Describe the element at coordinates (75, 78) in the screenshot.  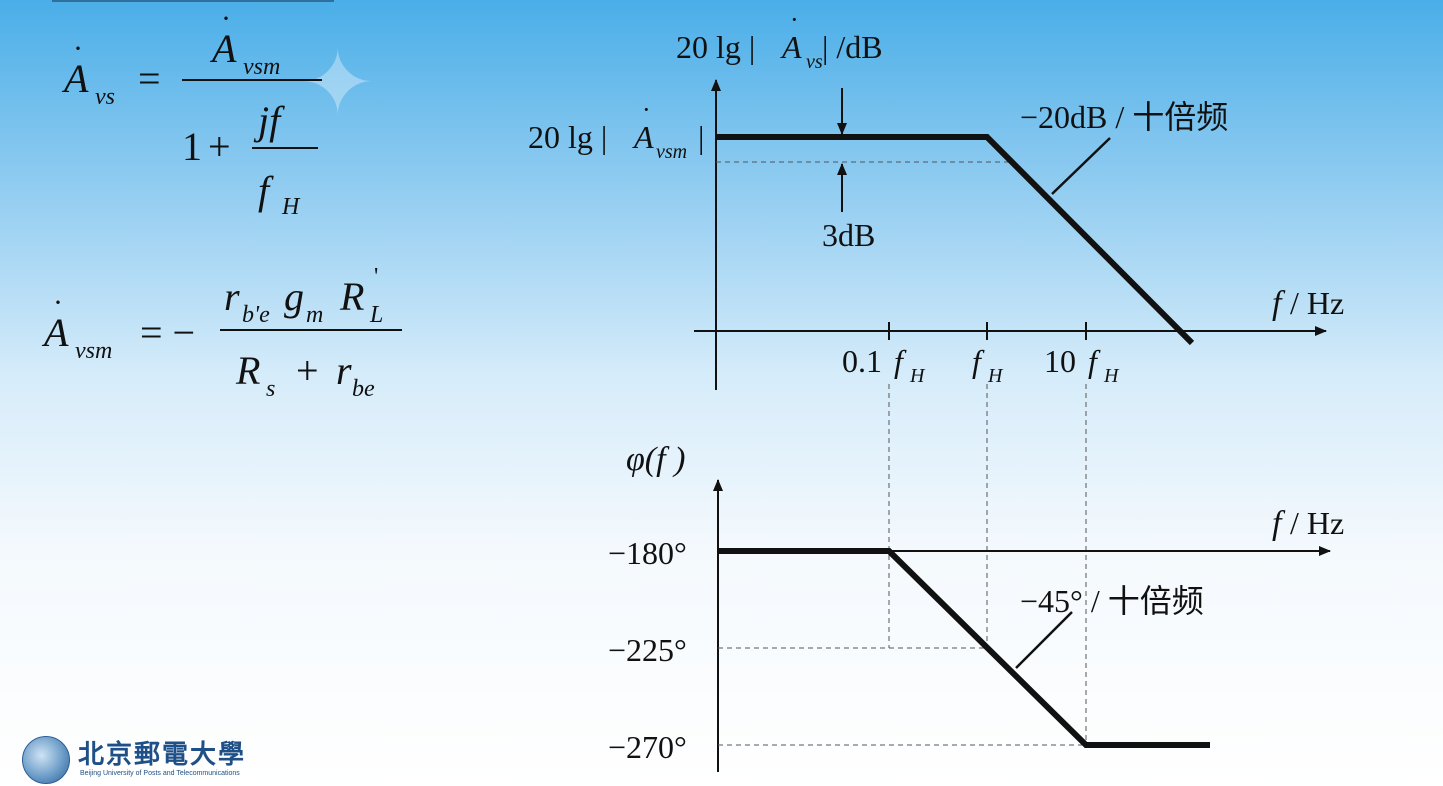
I see `formula1-lhs-symbol: A` at that location.